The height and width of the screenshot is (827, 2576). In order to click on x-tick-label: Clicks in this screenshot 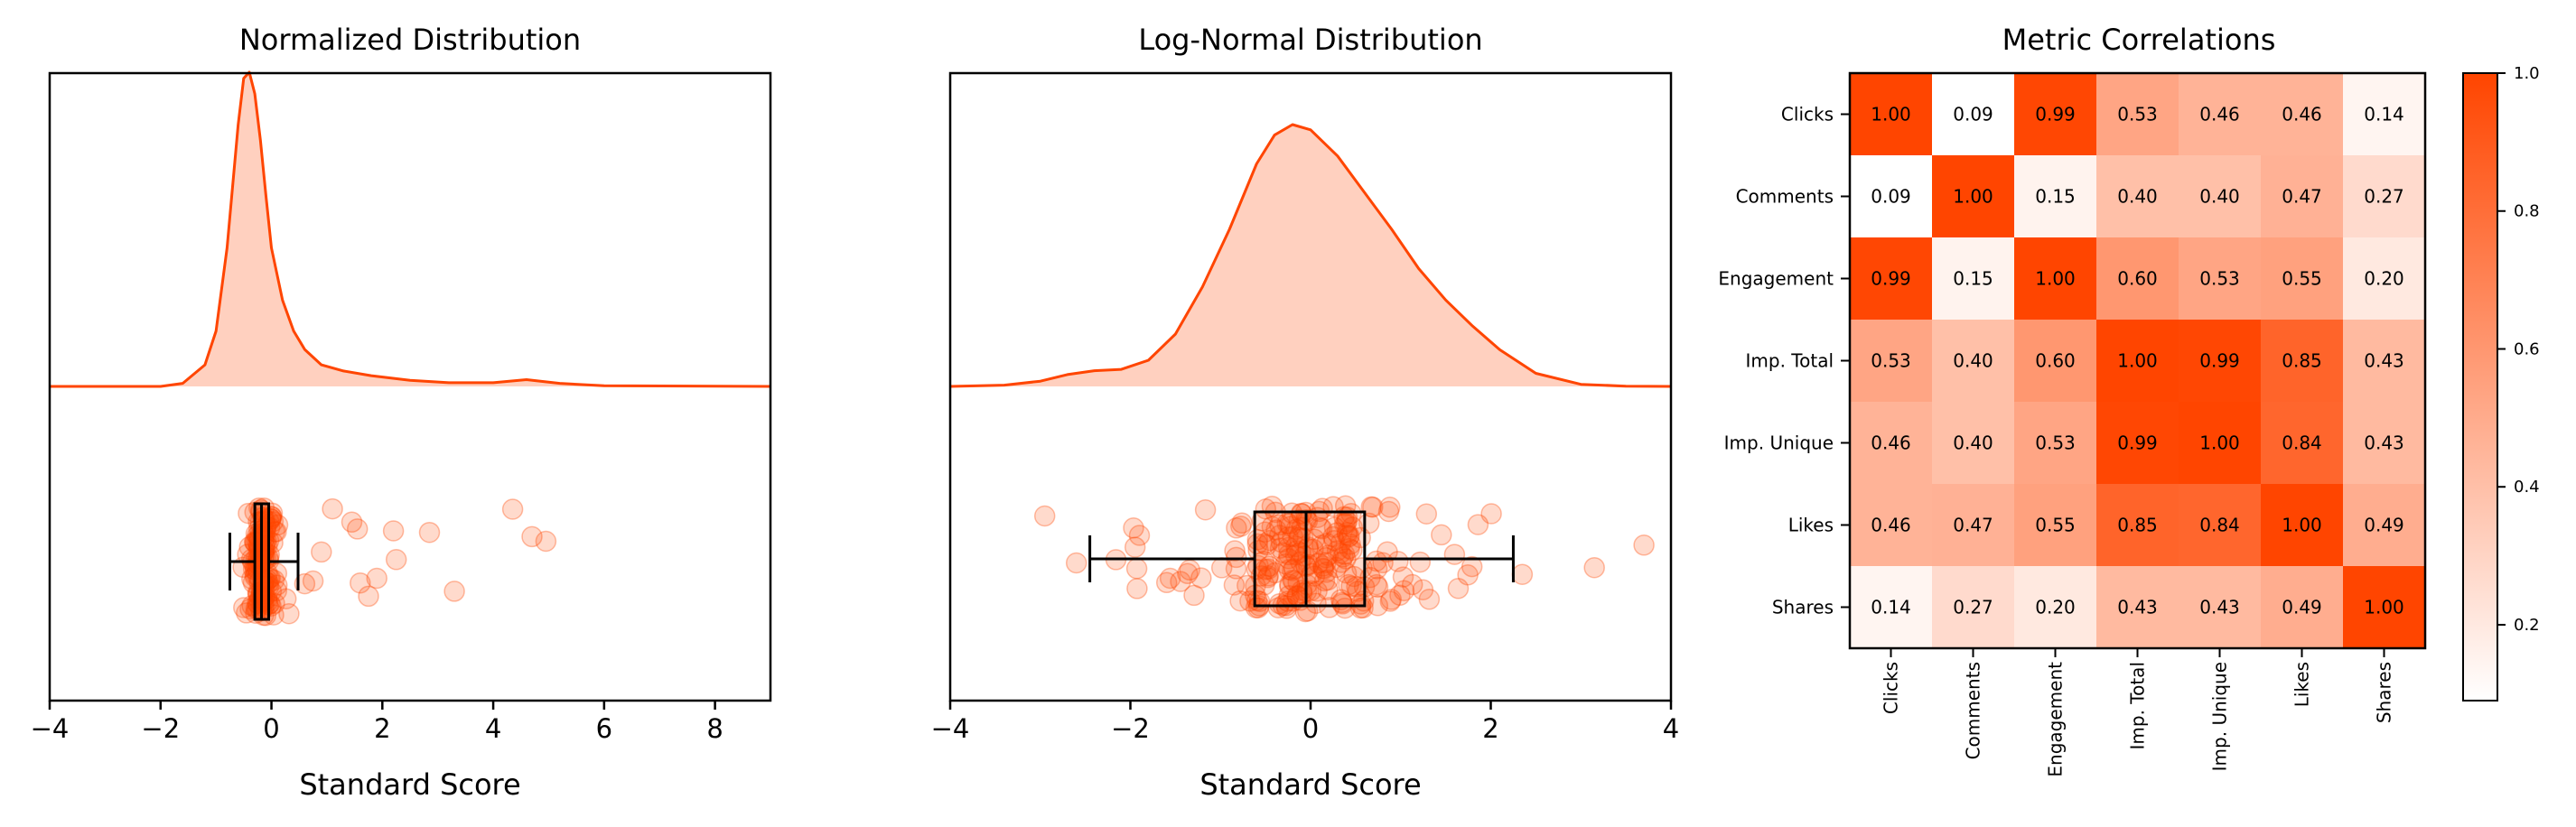, I will do `click(1891, 688)`.